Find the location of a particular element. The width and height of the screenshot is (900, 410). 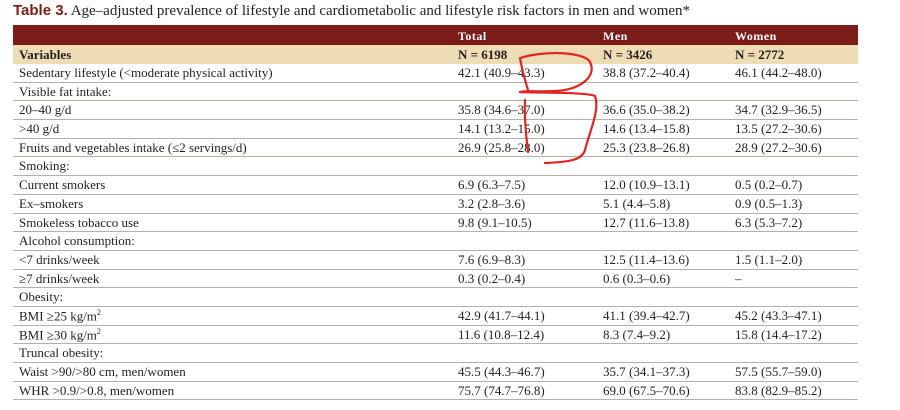

total-value: 6.9 (6.3–7.5) is located at coordinates (492, 185).